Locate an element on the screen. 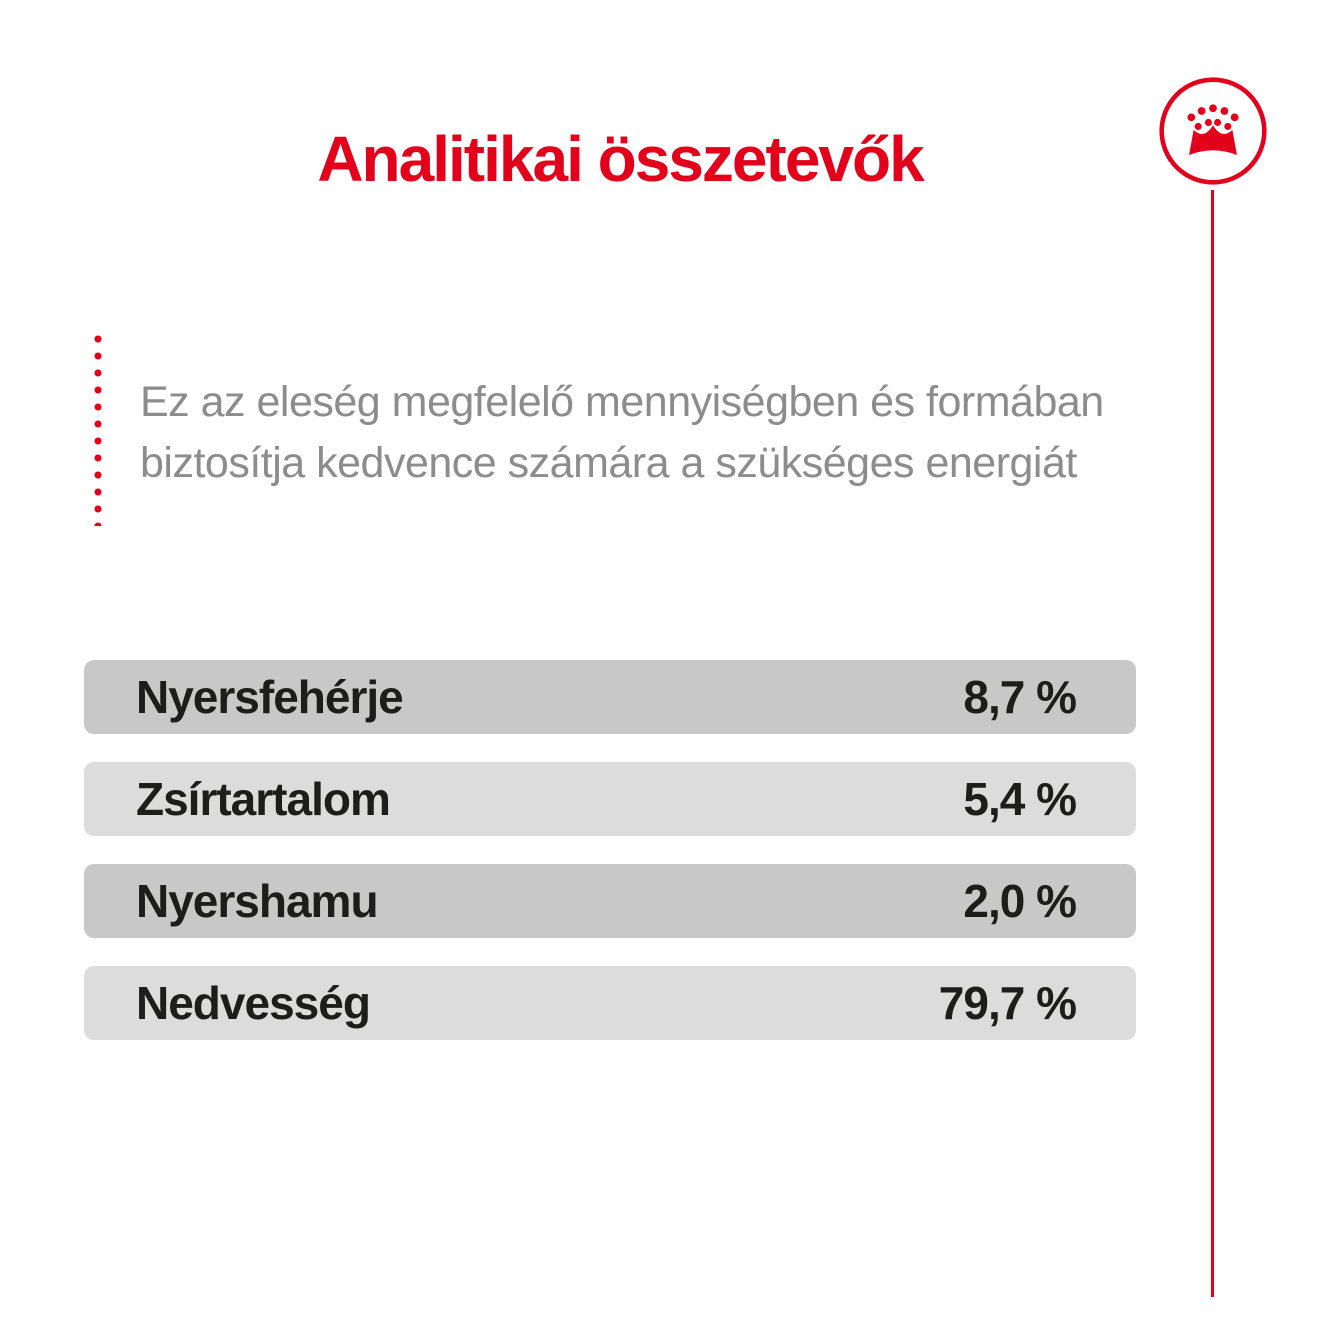 Image resolution: width=1320 pixels, height=1320 pixels. row-label: Nedvesség is located at coordinates (253, 1003).